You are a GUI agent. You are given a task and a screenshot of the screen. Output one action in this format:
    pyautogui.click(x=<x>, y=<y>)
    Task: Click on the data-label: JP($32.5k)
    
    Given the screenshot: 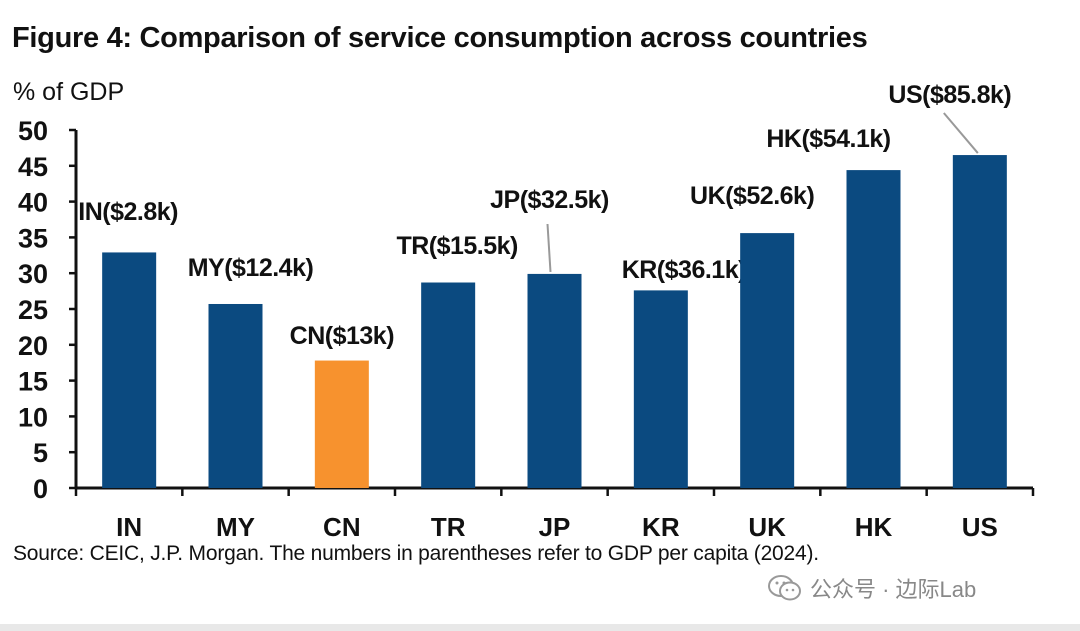 What is the action you would take?
    pyautogui.click(x=549, y=200)
    